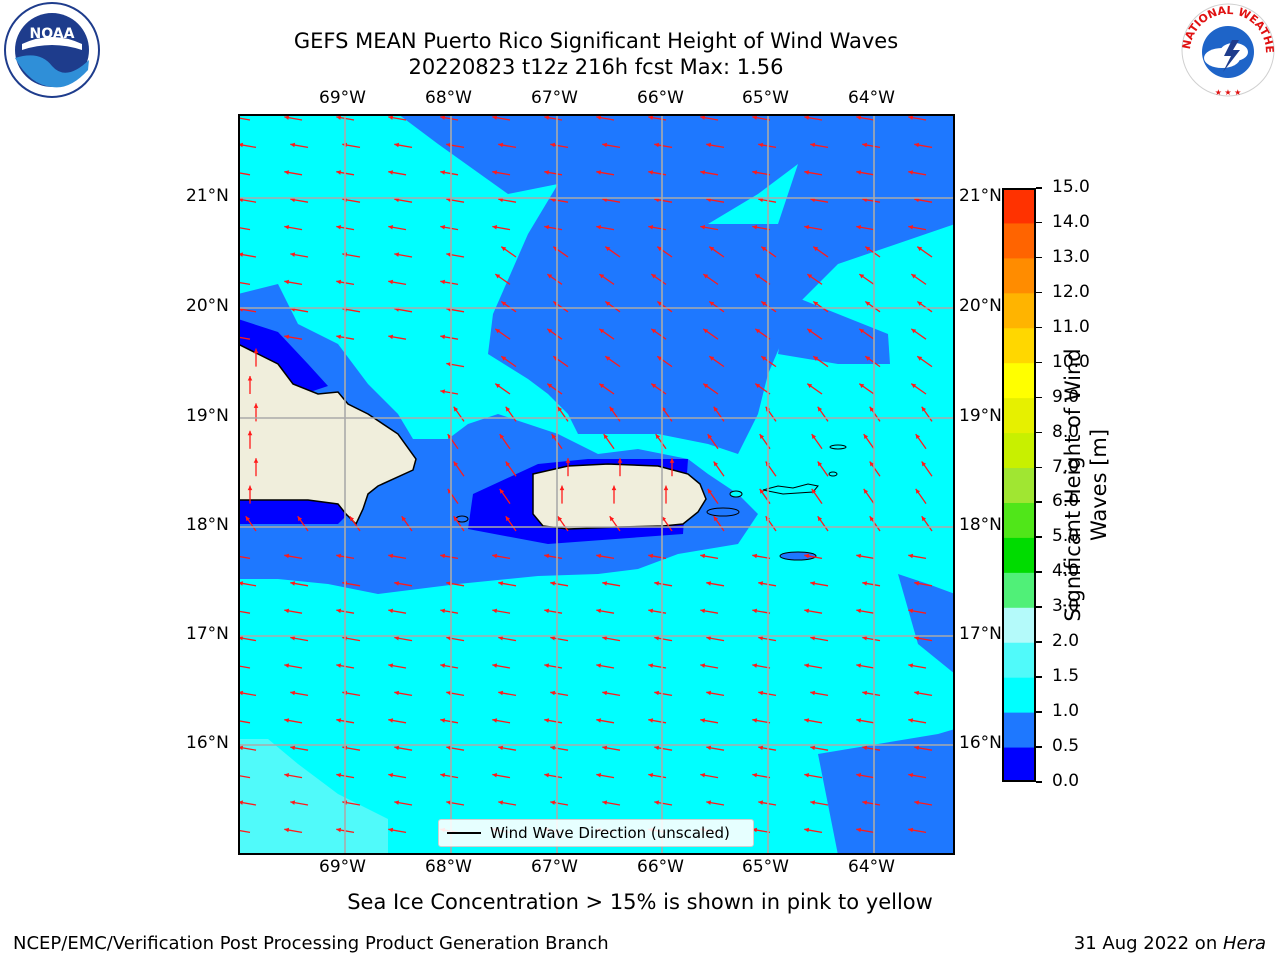  I want to click on colorbar-label-line-1: Significant Height of Wind, so click(1073, 485).